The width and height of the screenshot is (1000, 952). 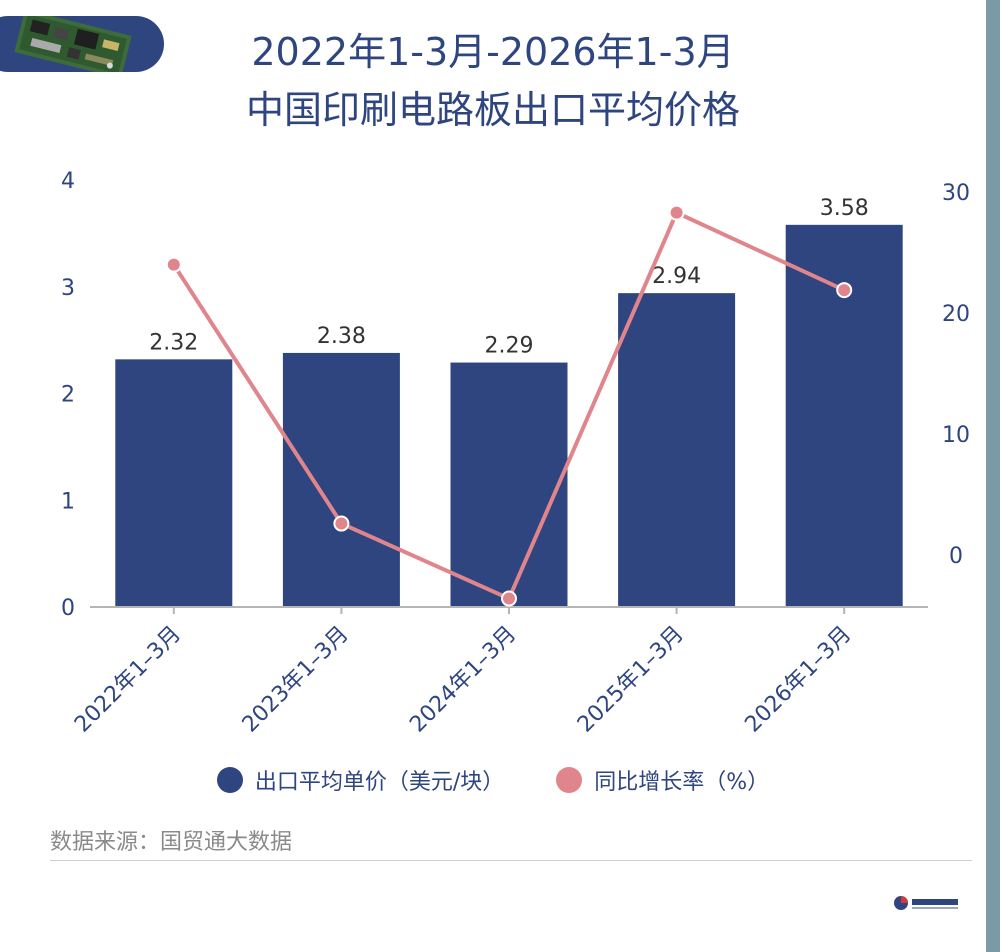 I want to click on y-left-tick-label: 2, so click(x=68, y=395).